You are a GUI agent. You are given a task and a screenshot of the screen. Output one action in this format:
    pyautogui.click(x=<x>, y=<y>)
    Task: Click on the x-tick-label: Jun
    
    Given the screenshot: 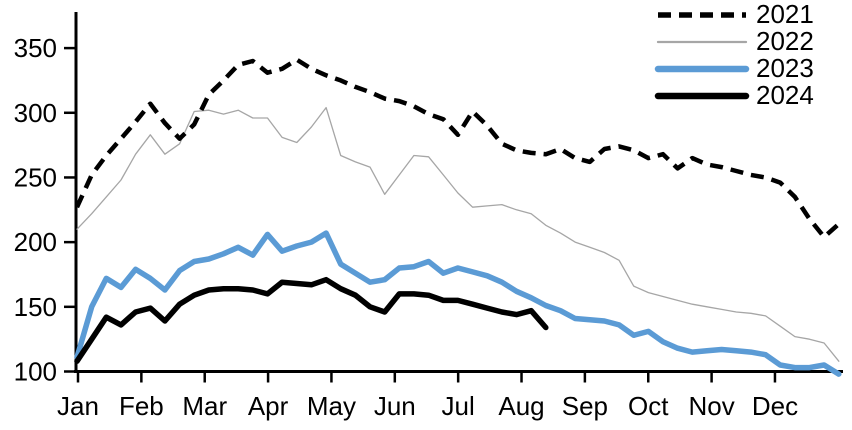 What is the action you would take?
    pyautogui.click(x=395, y=406)
    